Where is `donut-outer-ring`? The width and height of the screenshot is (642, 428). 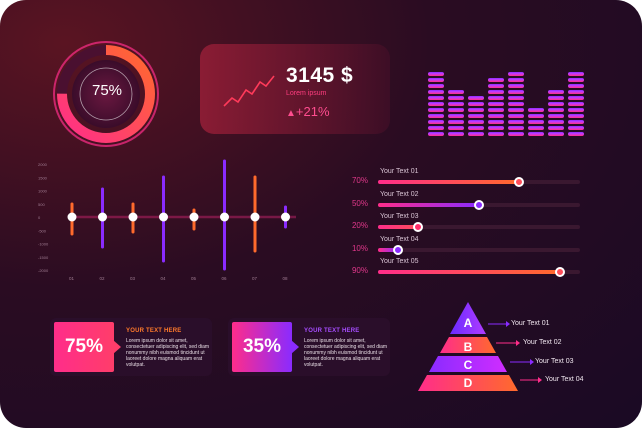 donut-outer-ring is located at coordinates (106, 94).